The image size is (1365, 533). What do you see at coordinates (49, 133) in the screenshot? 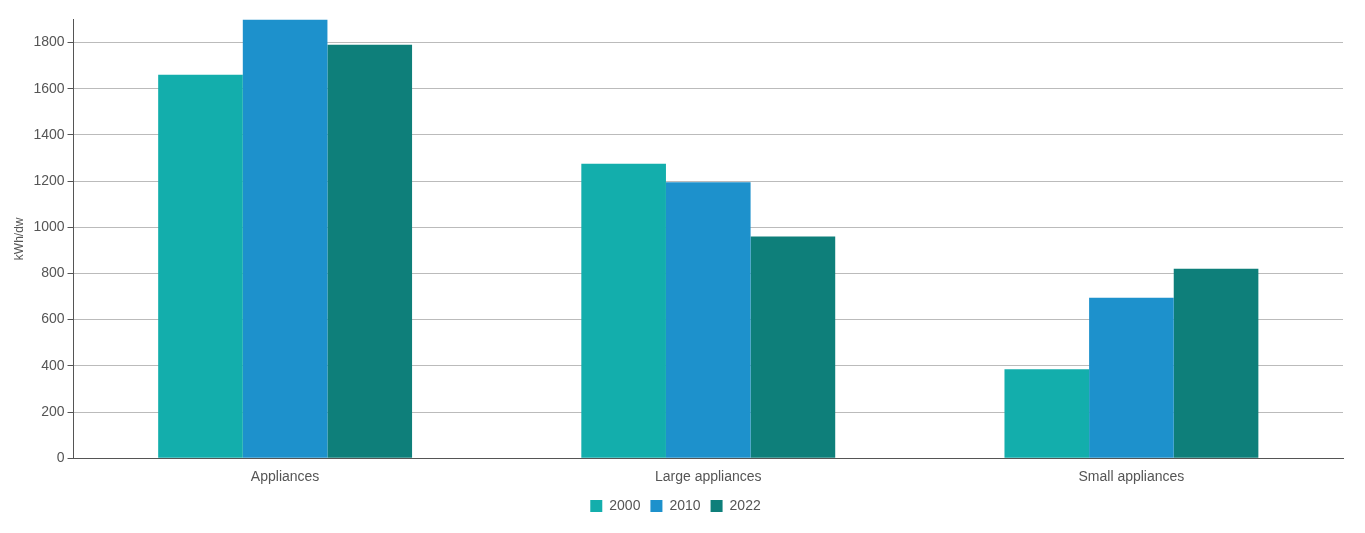
I see `y-tick-label: 1400` at bounding box center [49, 133].